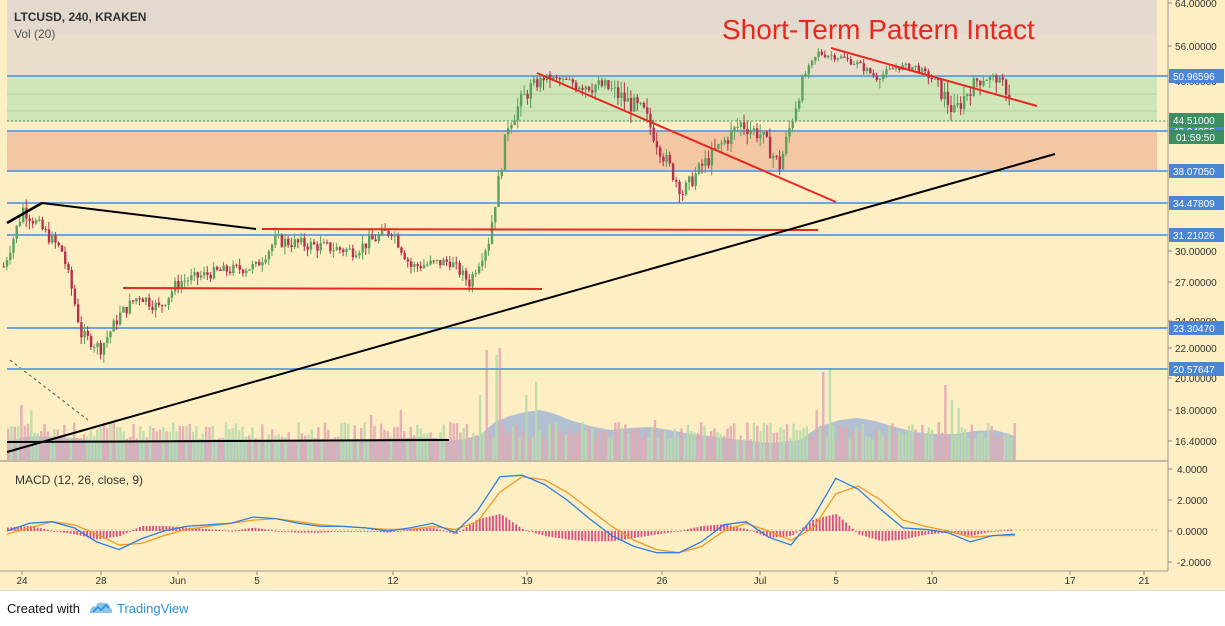 The width and height of the screenshot is (1225, 626). I want to click on tradingview-logo-icon, so click(101, 608).